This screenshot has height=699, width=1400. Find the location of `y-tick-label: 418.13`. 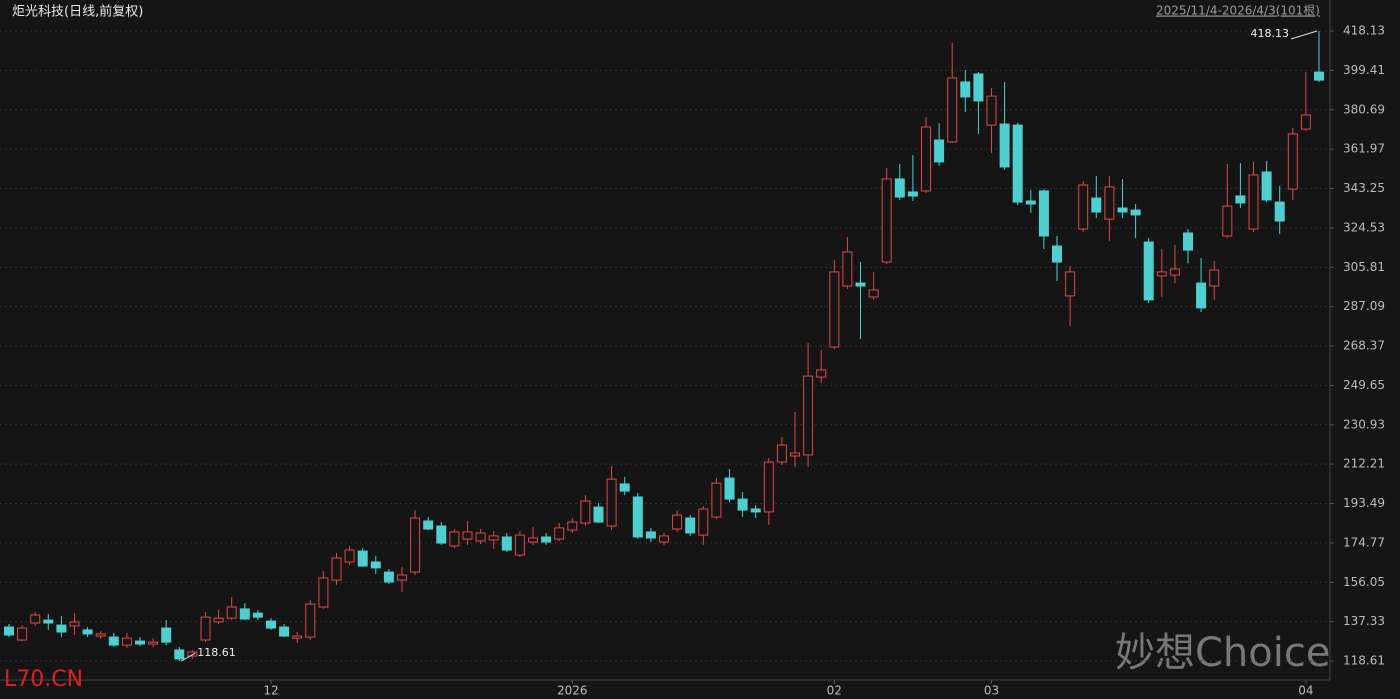

y-tick-label: 418.13 is located at coordinates (1364, 31).